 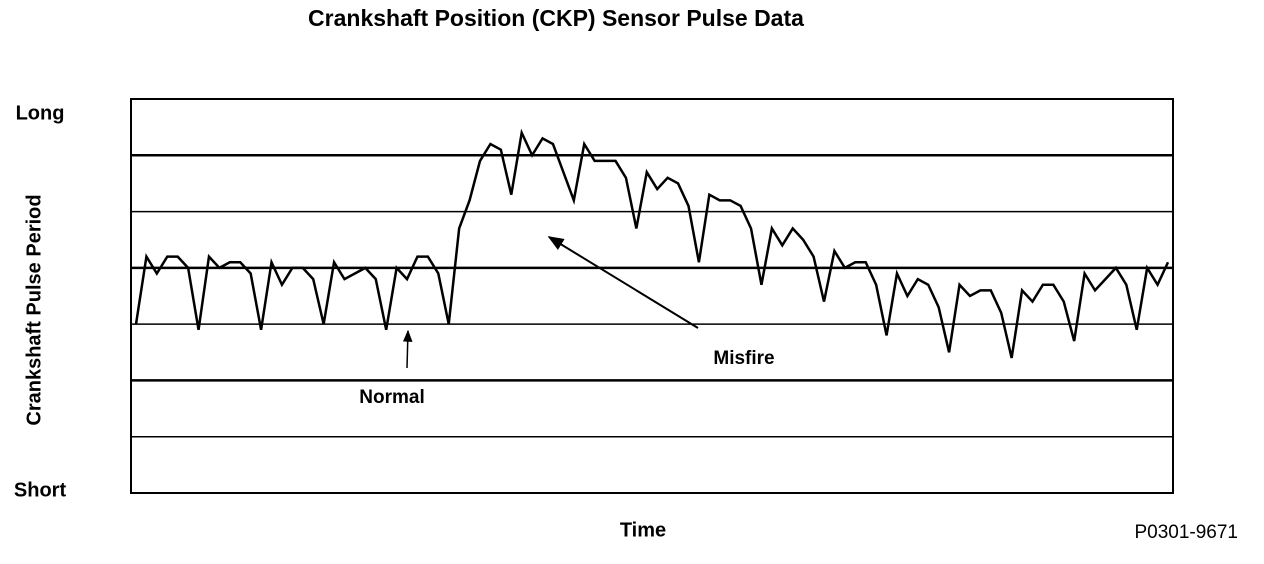 What do you see at coordinates (34, 309) in the screenshot?
I see `y-axis-label: Crankshaft Pulse Period` at bounding box center [34, 309].